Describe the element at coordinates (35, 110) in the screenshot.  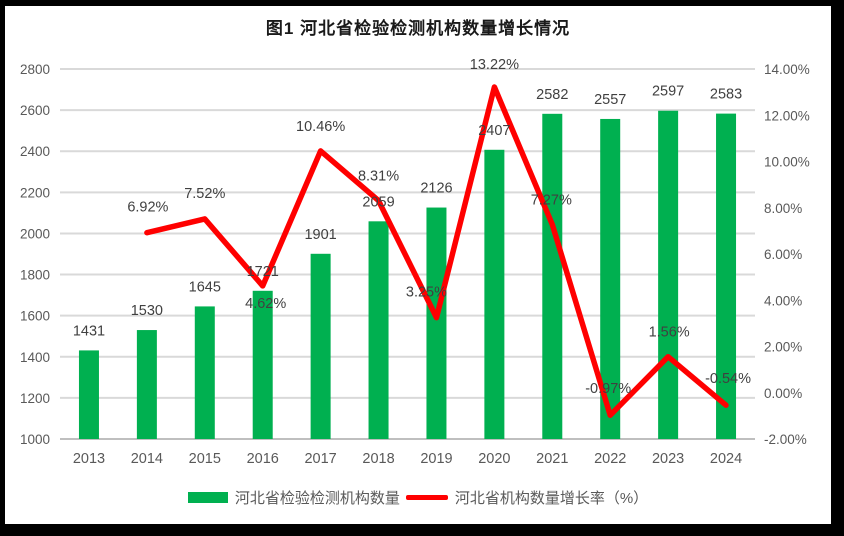
I see `left-axis-tick-label: 2600` at that location.